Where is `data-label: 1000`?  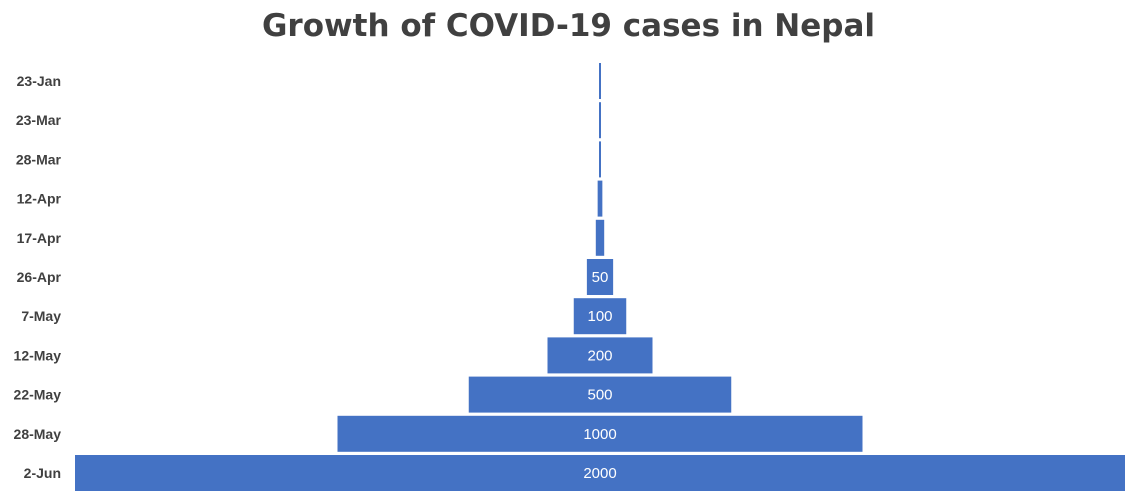 data-label: 1000 is located at coordinates (599, 434).